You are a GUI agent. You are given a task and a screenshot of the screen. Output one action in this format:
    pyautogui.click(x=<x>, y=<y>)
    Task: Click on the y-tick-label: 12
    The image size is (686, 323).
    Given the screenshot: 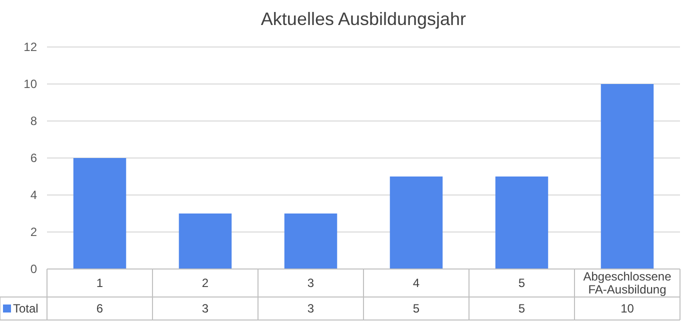 What is the action you would take?
    pyautogui.click(x=31, y=47)
    